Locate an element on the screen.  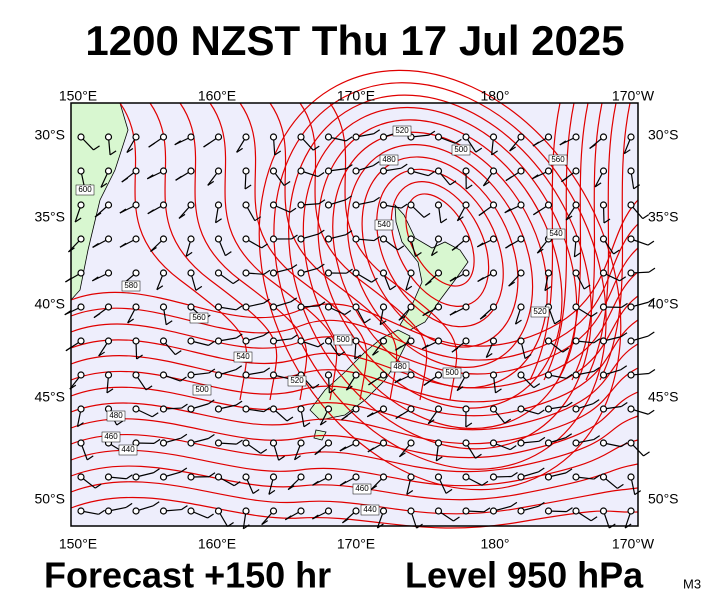
lon-label-top: 180° is located at coordinates (495, 96).